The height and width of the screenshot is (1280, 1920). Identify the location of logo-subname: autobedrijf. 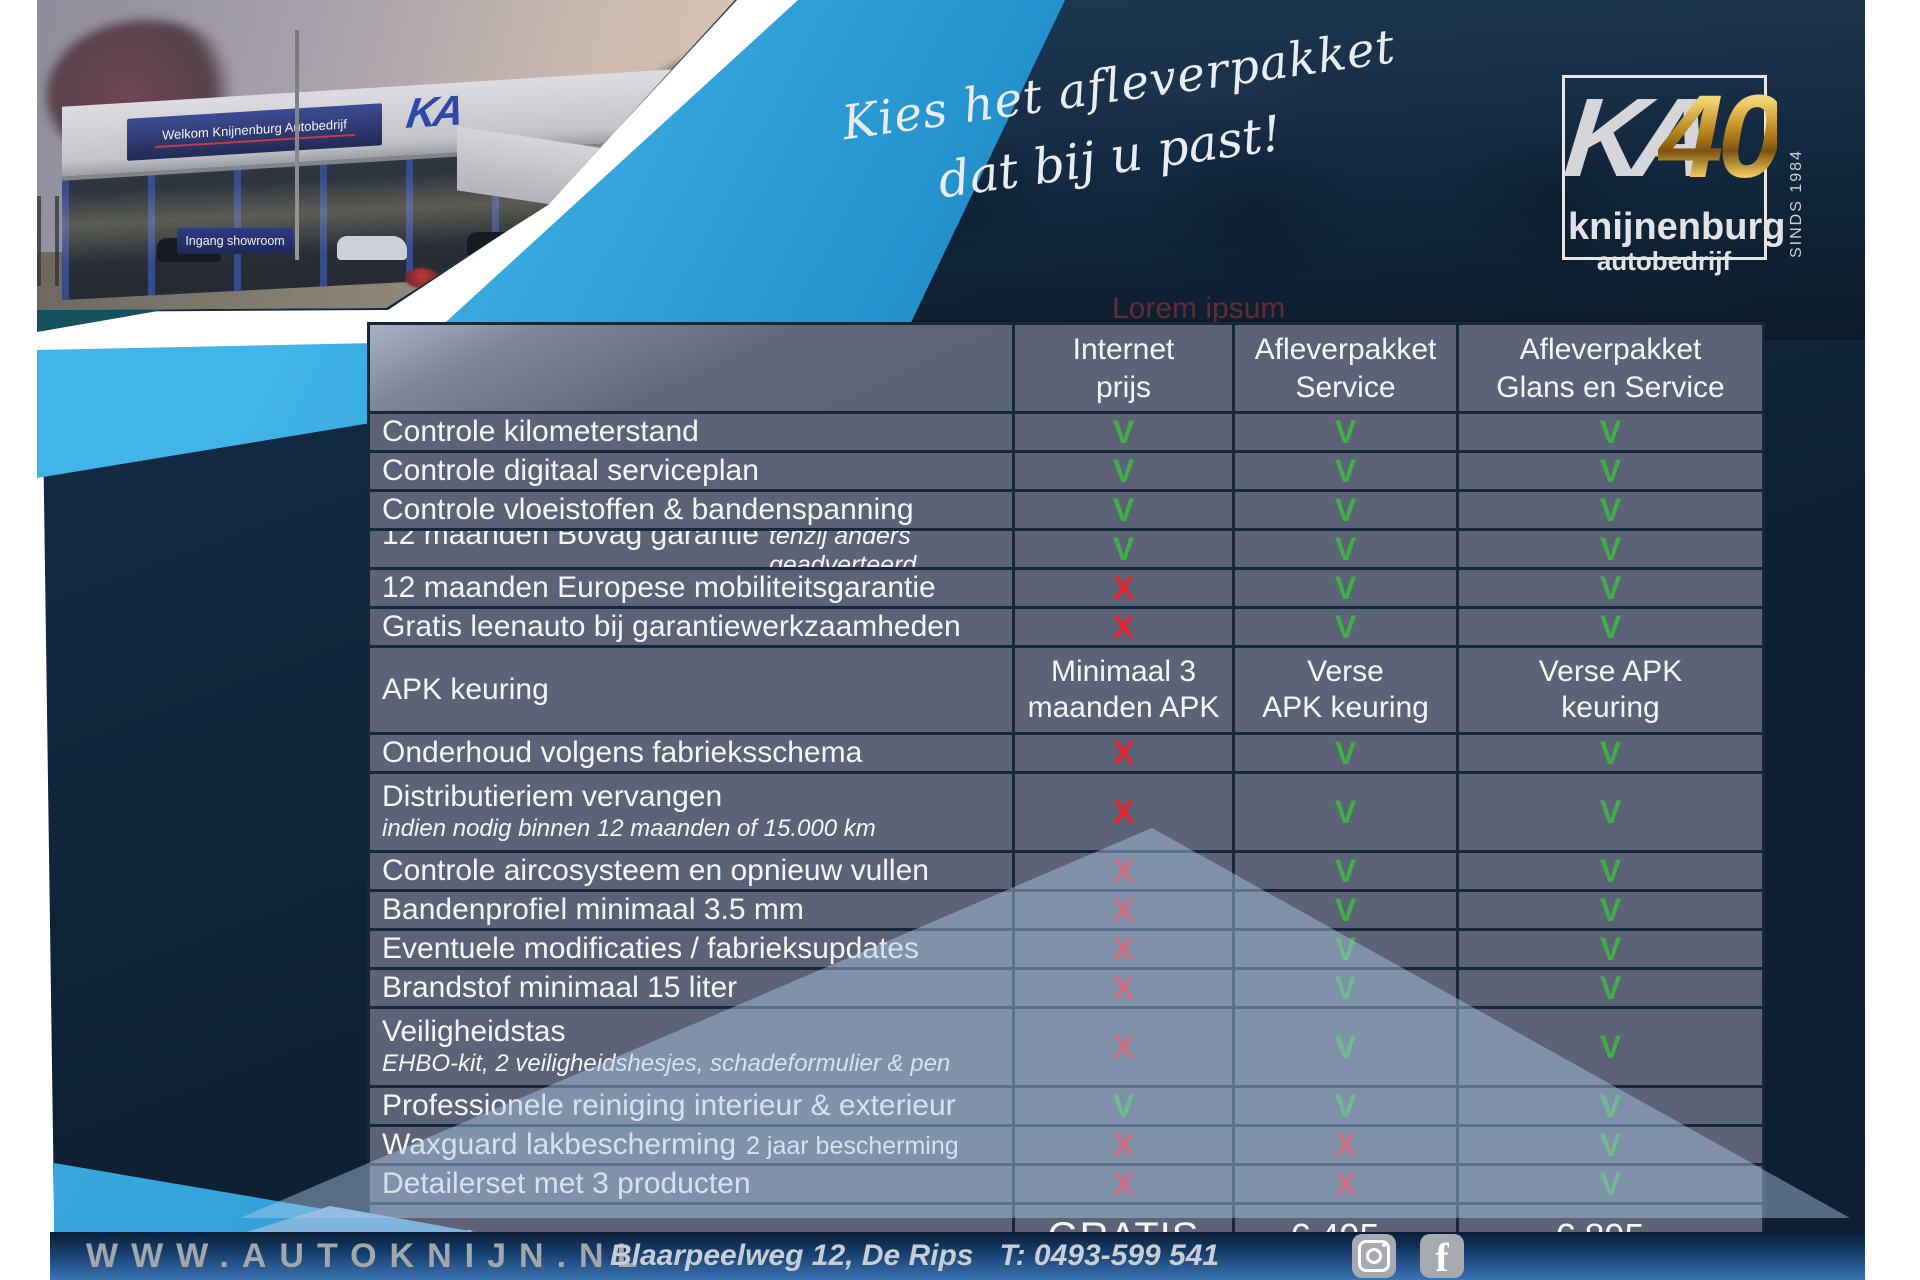
(1664, 261).